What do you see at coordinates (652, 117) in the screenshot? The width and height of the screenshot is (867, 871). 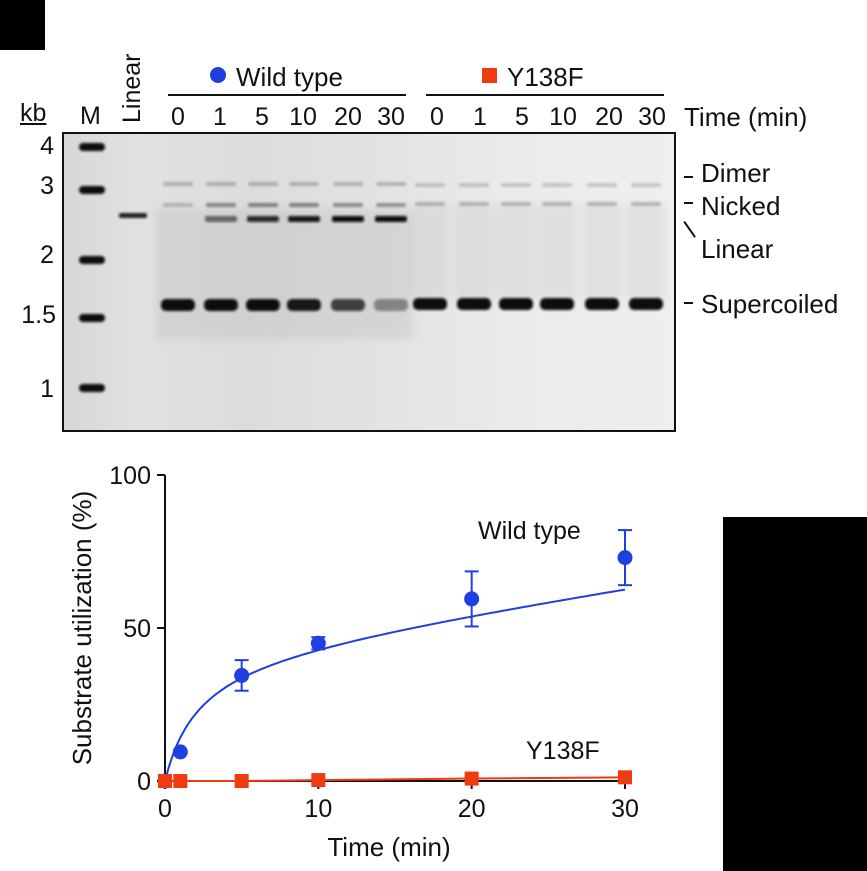 I see `mut-time-30: 30` at bounding box center [652, 117].